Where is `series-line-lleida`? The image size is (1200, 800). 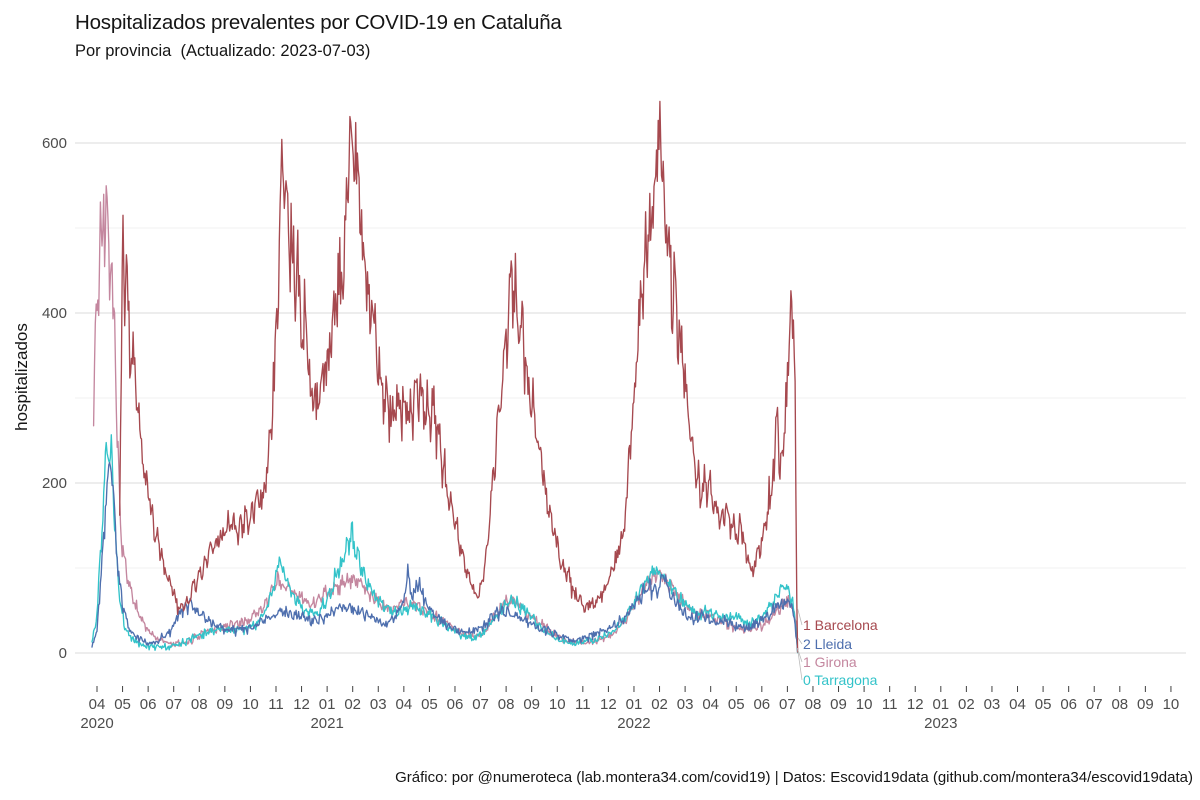 series-line-lleida is located at coordinates (445, 557).